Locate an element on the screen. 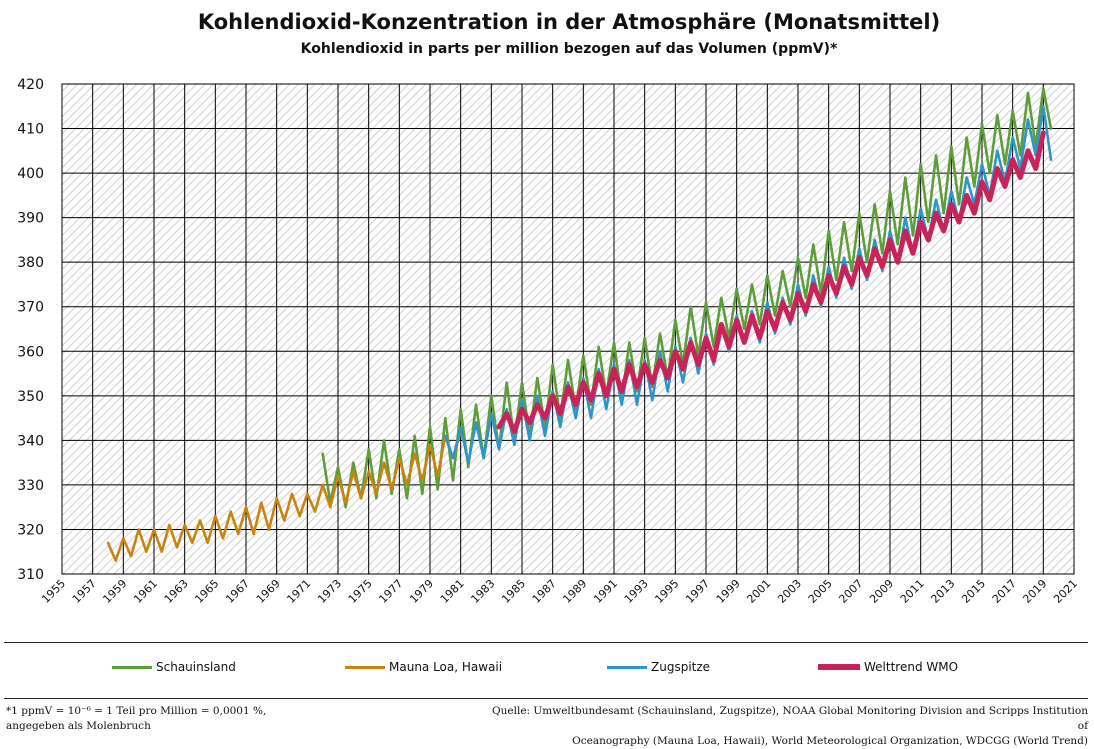 The width and height of the screenshot is (1094, 749). x-tick-label: 1999 is located at coordinates (728, 591).